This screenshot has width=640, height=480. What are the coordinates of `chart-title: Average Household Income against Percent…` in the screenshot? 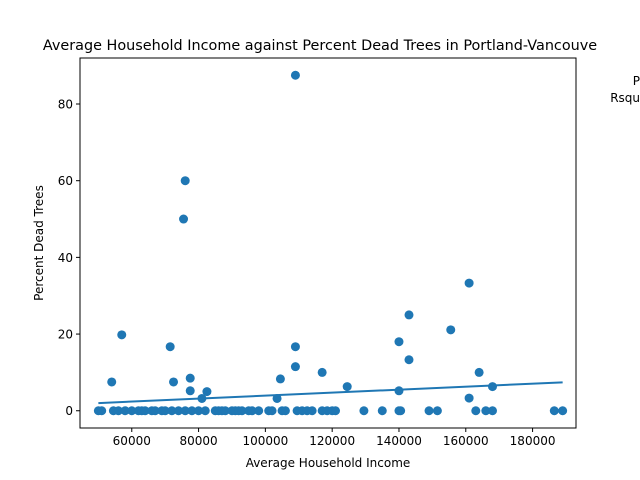 It's located at (320, 46).